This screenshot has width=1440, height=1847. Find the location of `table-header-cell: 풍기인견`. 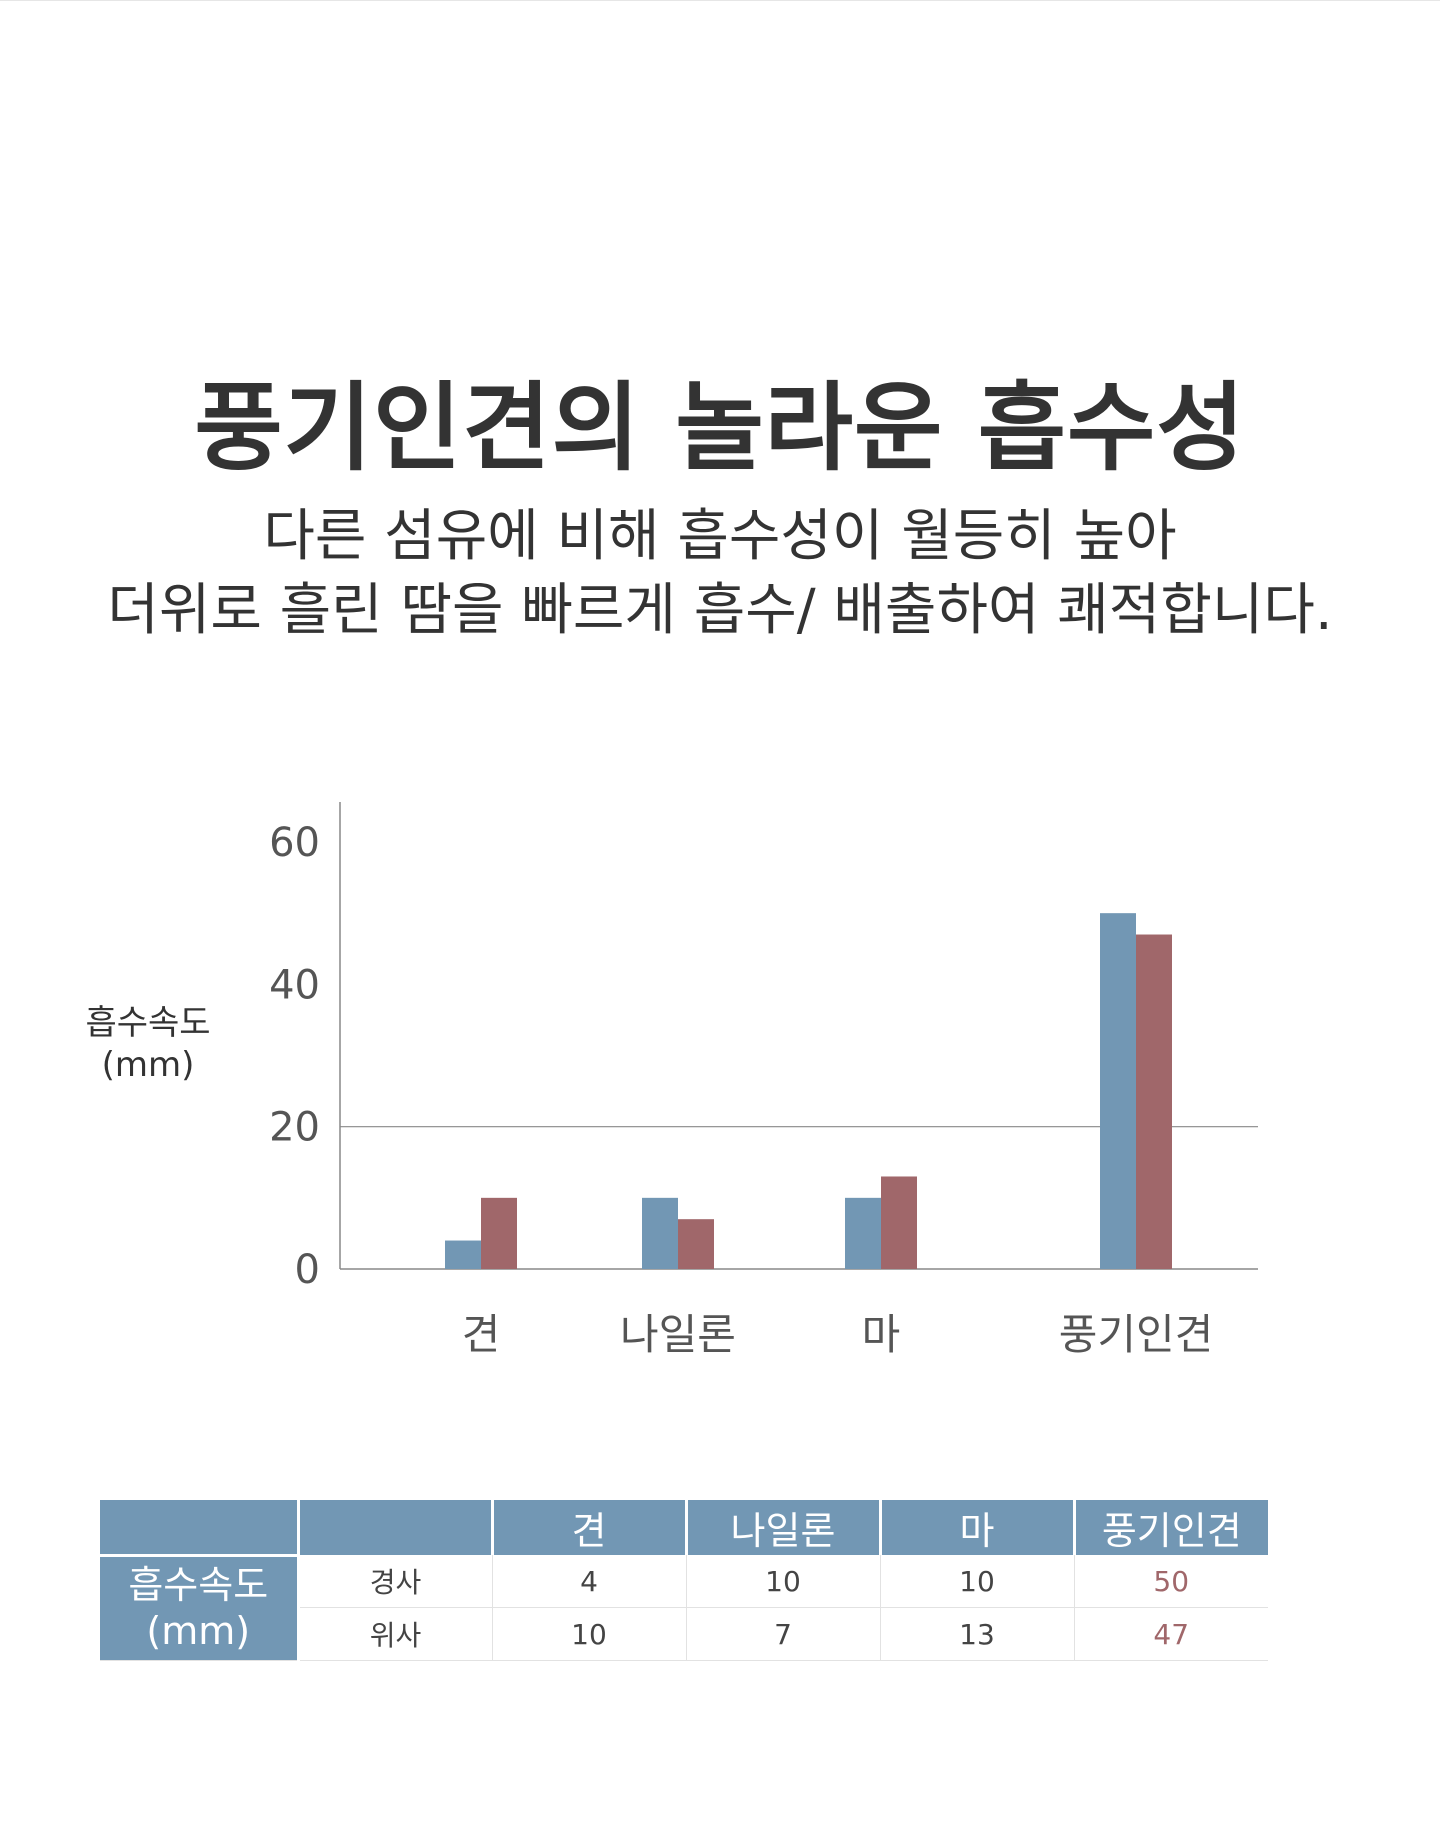

table-header-cell: 풍기인견 is located at coordinates (1171, 1527).